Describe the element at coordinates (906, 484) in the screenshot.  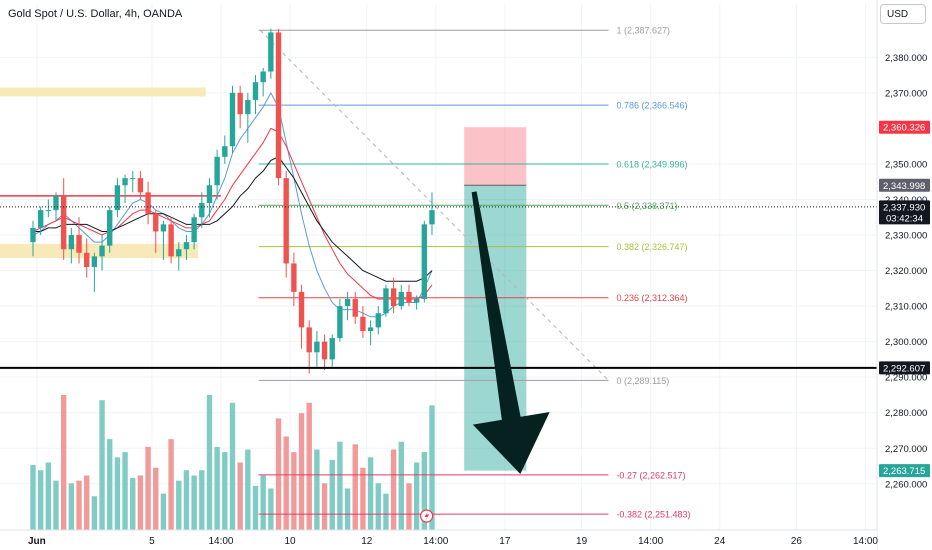
I see `y-tick-label: 2,260.000` at that location.